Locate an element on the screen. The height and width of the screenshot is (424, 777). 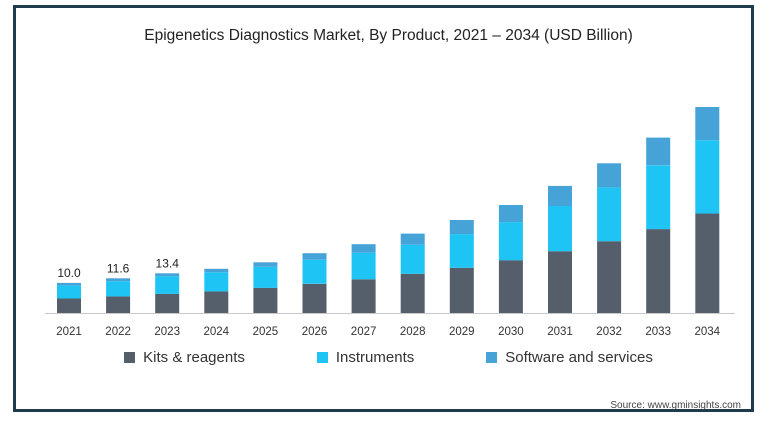
x-tick-label-2032: 2032 is located at coordinates (609, 332).